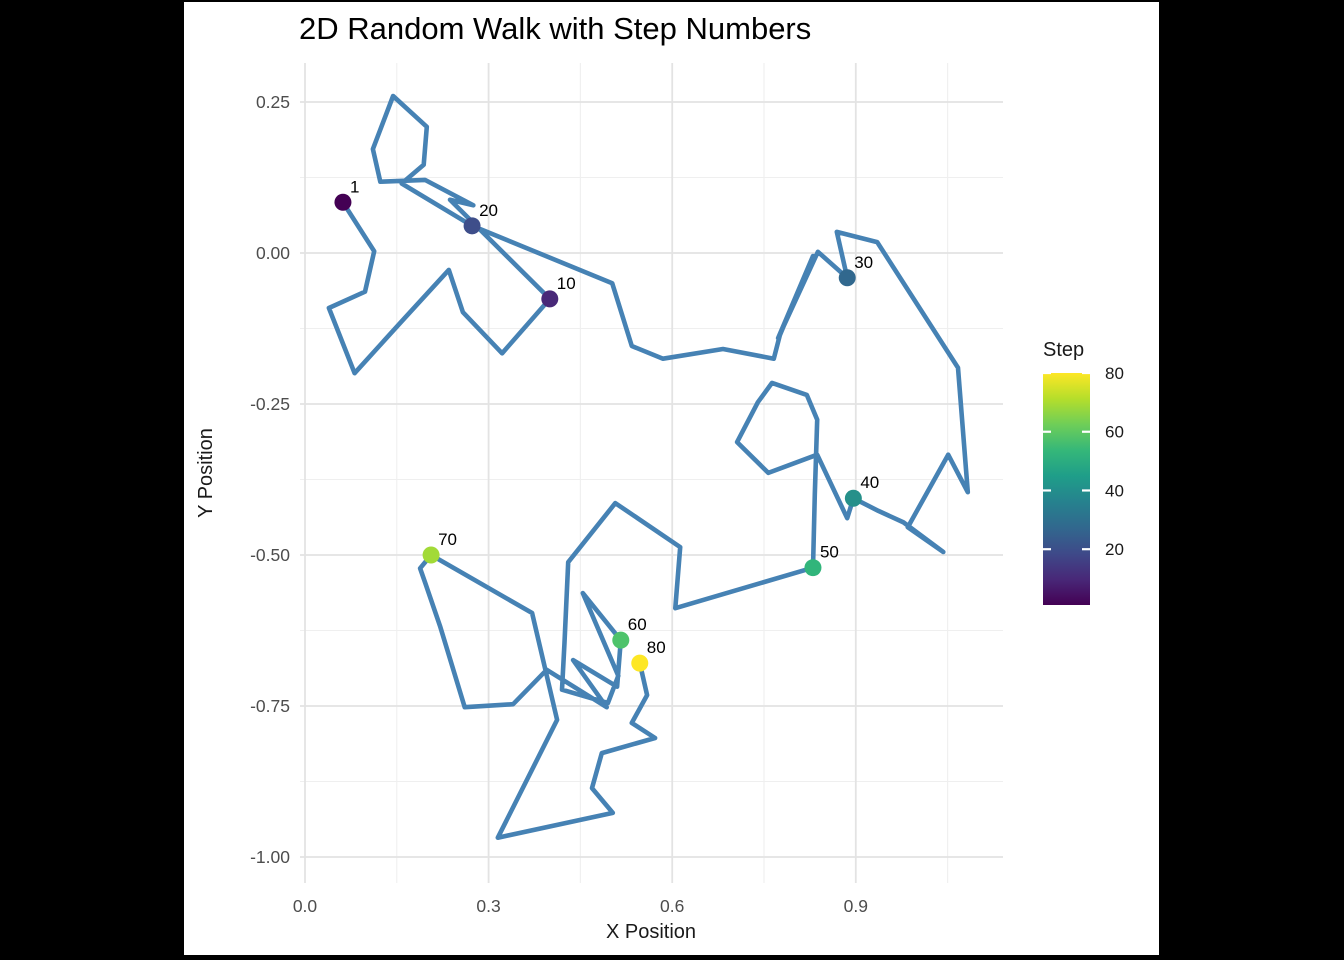  Describe the element at coordinates (555, 28) in the screenshot. I see `chart-title: 2D Random Walk with Step Numbers` at that location.